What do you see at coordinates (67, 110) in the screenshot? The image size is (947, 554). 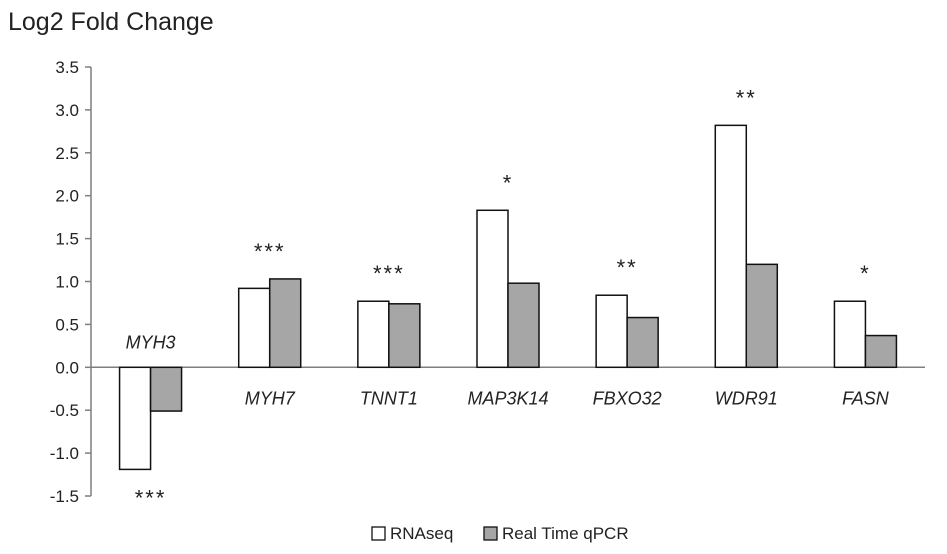 I see `y-tick-label: 3.0` at bounding box center [67, 110].